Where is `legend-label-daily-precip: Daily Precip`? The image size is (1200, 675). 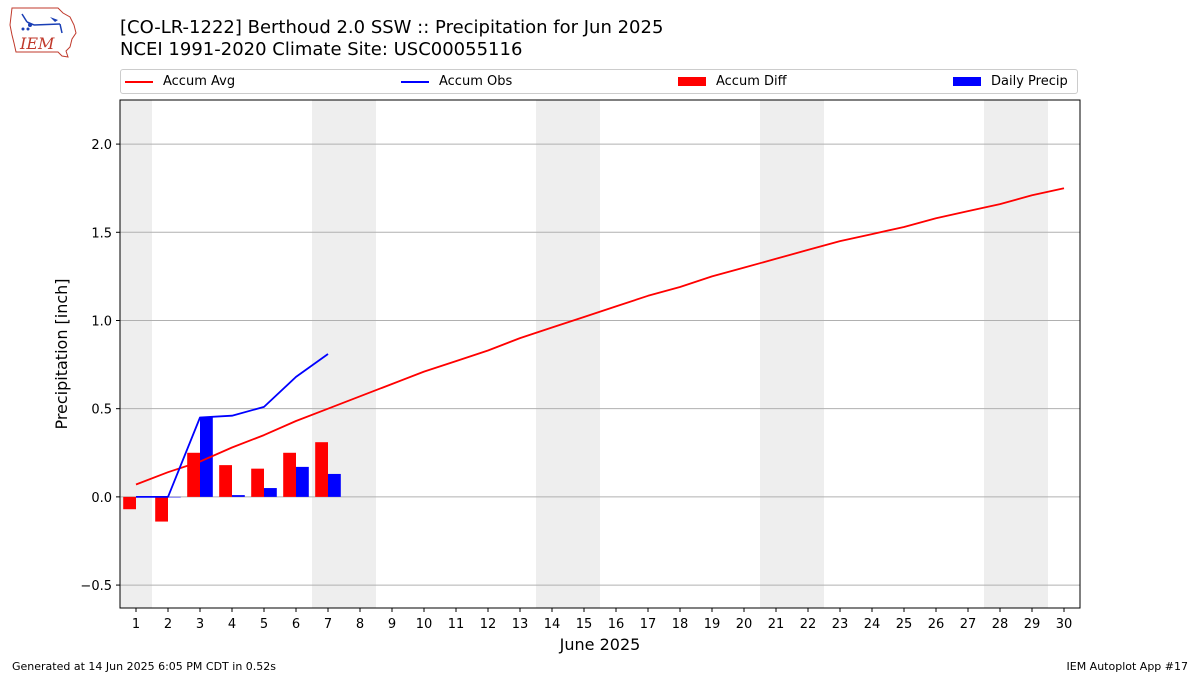
legend-label-daily-precip: Daily Precip is located at coordinates (1029, 81).